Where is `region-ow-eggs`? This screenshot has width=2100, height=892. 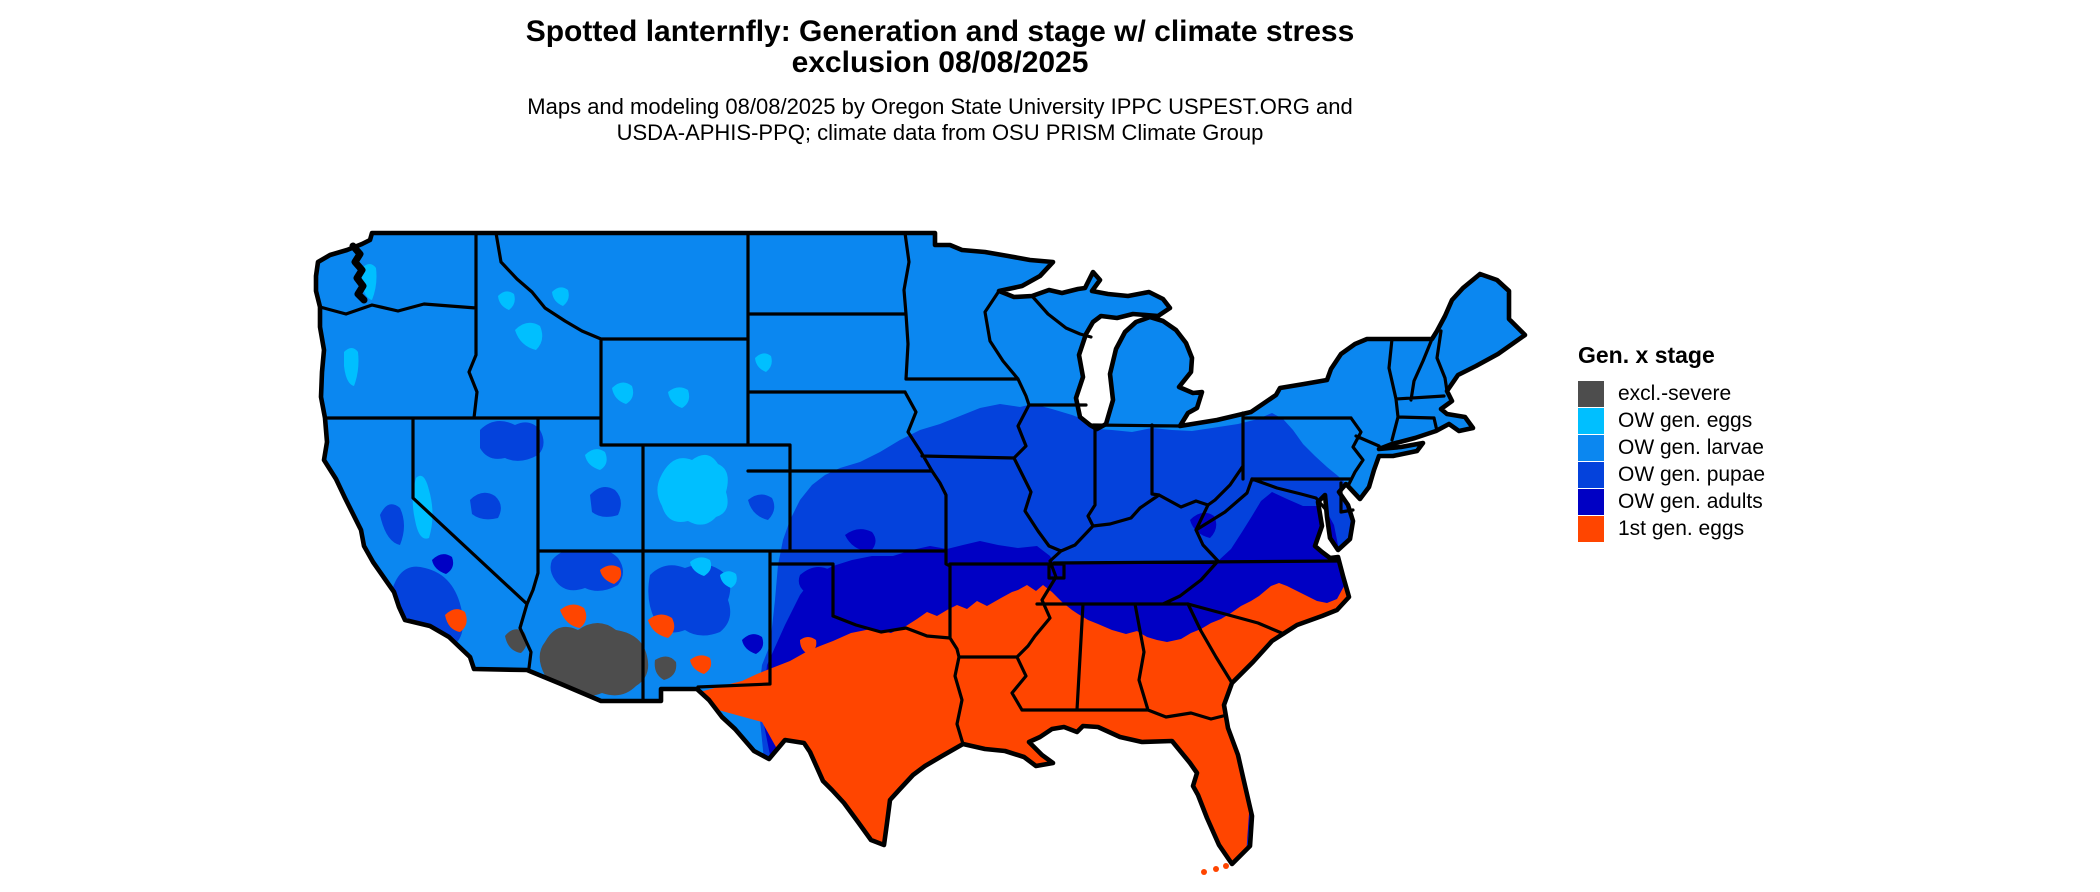 region-ow-eggs is located at coordinates (558, 426).